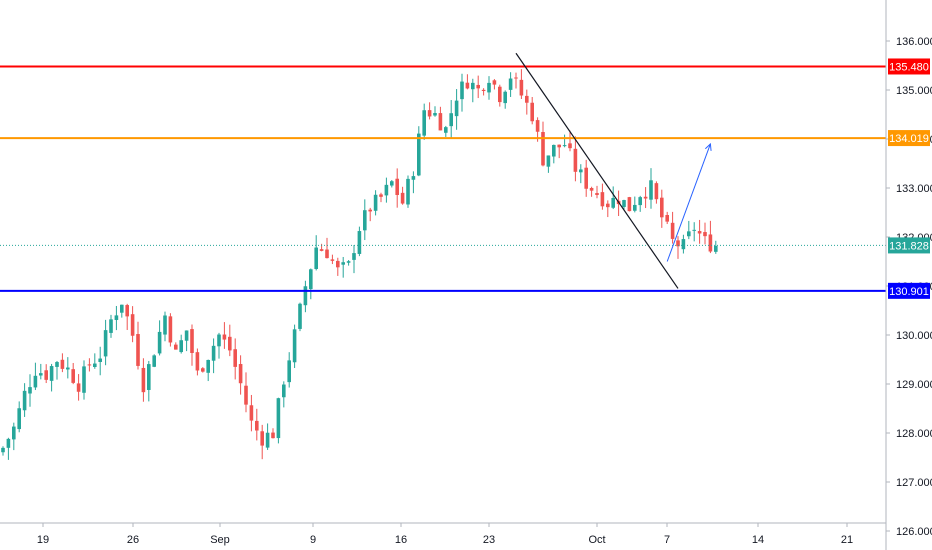 This screenshot has width=932, height=550. What do you see at coordinates (847, 540) in the screenshot?
I see `time-tick-label: 21` at bounding box center [847, 540].